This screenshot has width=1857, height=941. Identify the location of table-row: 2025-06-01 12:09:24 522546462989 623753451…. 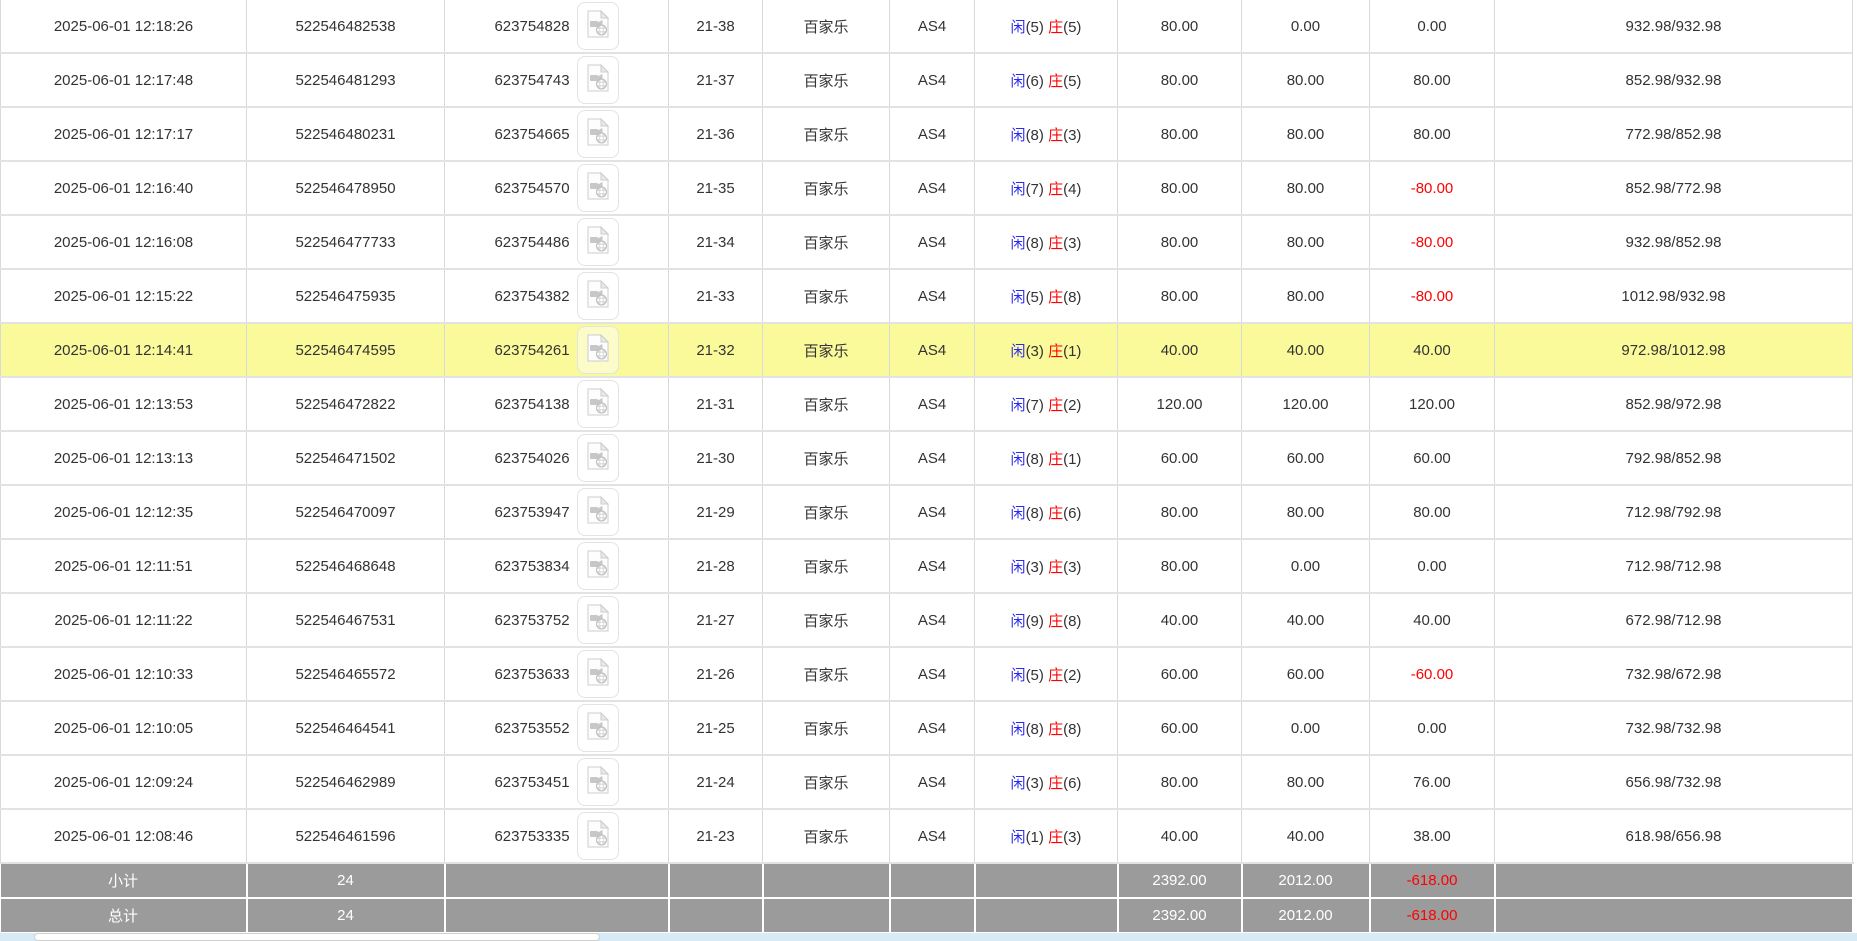
(926, 782).